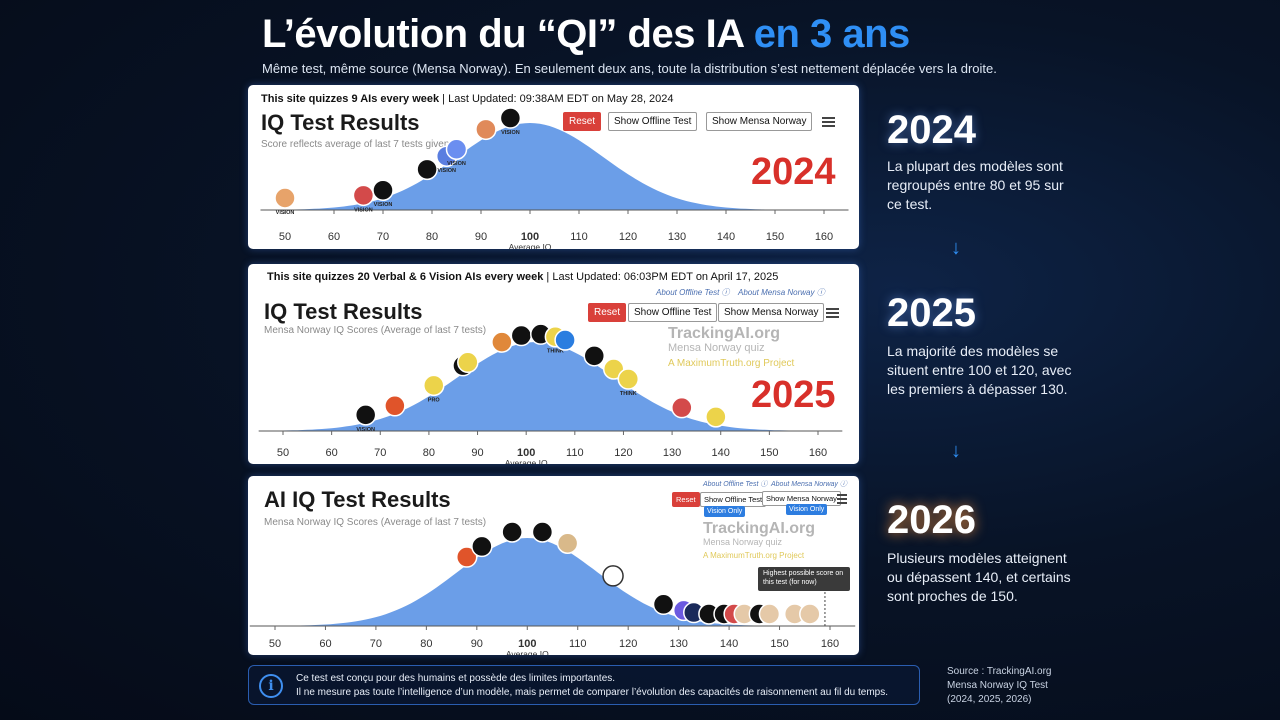  I want to click on source-line-2: Mensa Norway IQ Test, so click(997, 685).